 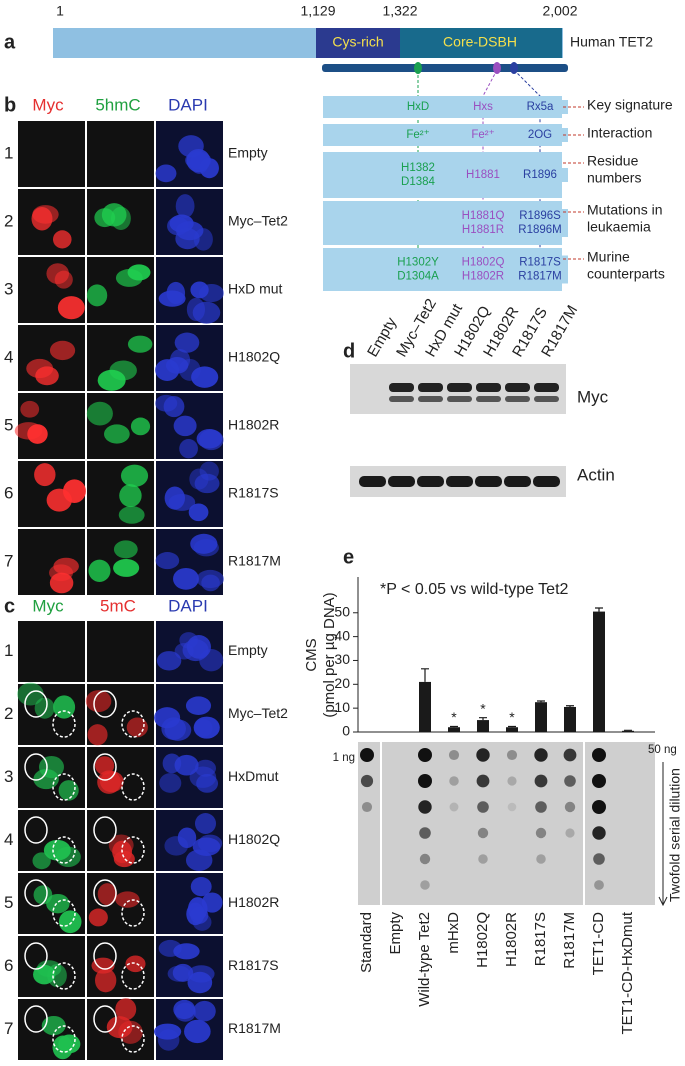 I want to click on position-label: 1,129, so click(x=317, y=11).